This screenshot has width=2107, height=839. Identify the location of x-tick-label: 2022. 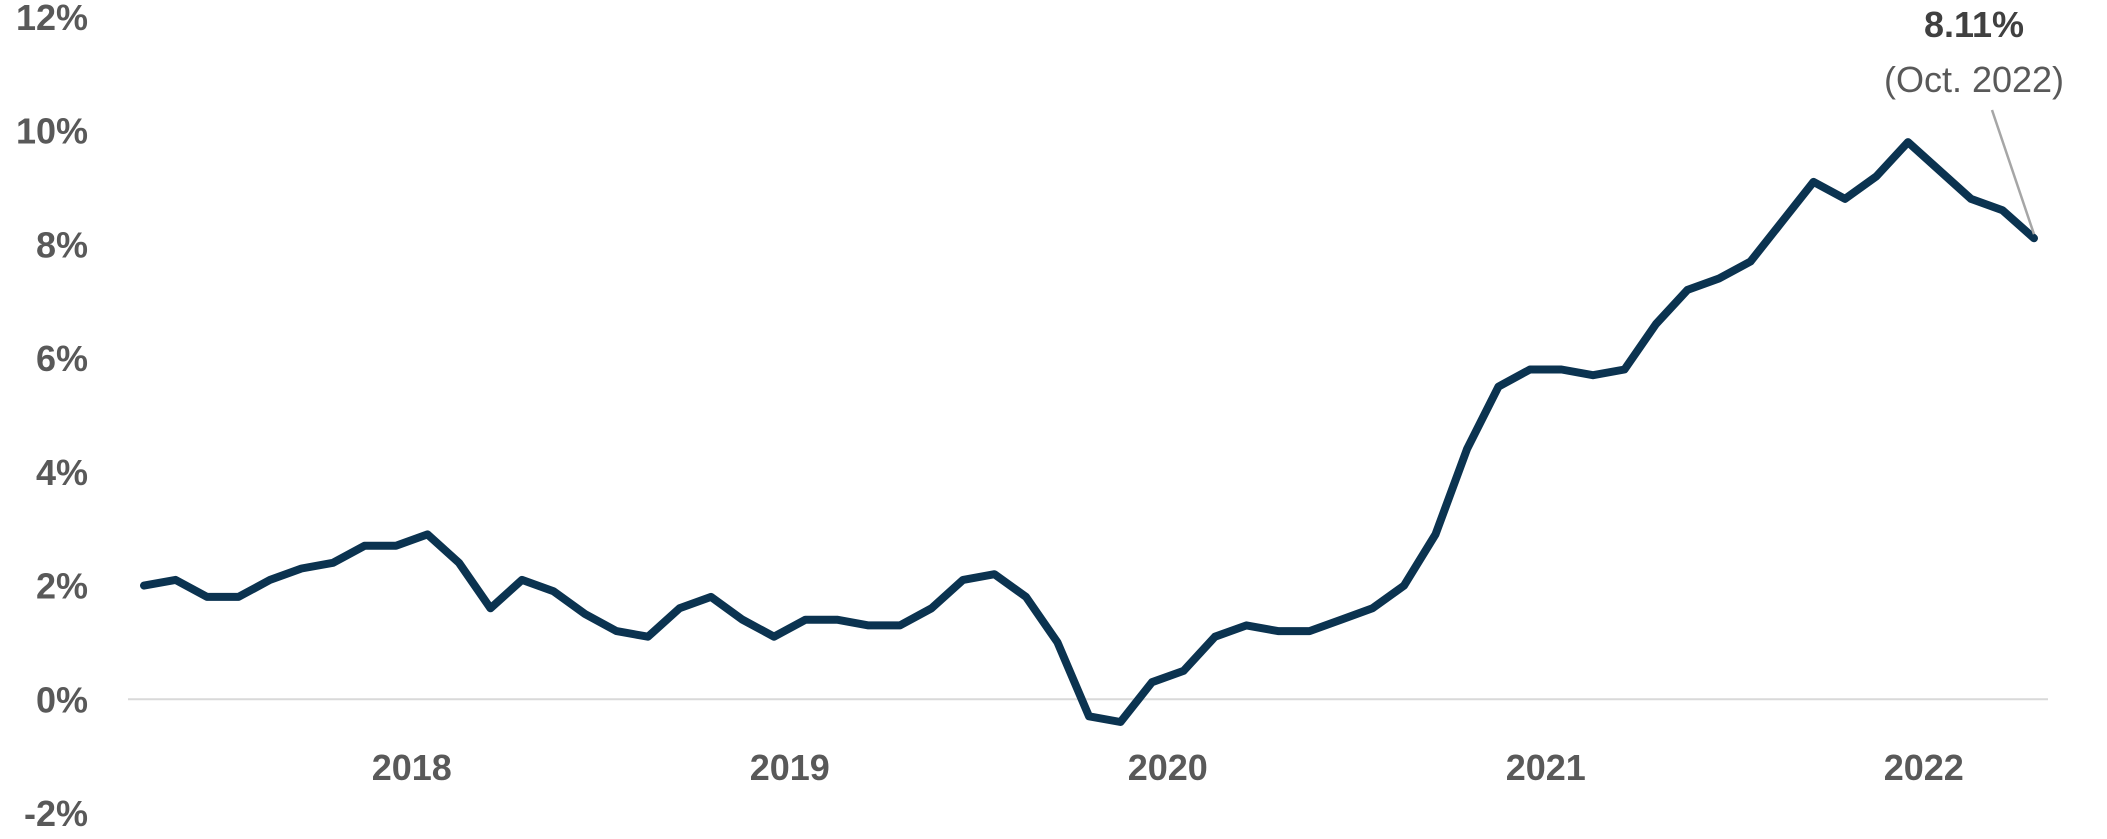
(1924, 767).